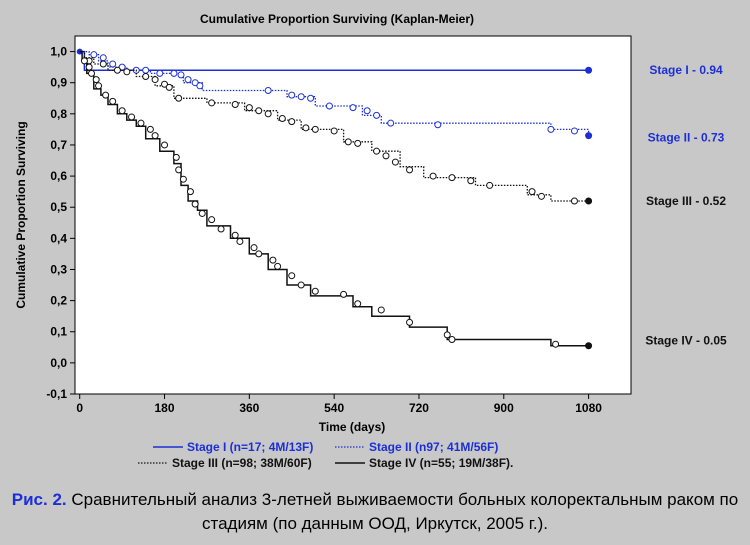 This screenshot has width=750, height=545. What do you see at coordinates (58, 207) in the screenshot?
I see `y-tick-label: 0,5` at bounding box center [58, 207].